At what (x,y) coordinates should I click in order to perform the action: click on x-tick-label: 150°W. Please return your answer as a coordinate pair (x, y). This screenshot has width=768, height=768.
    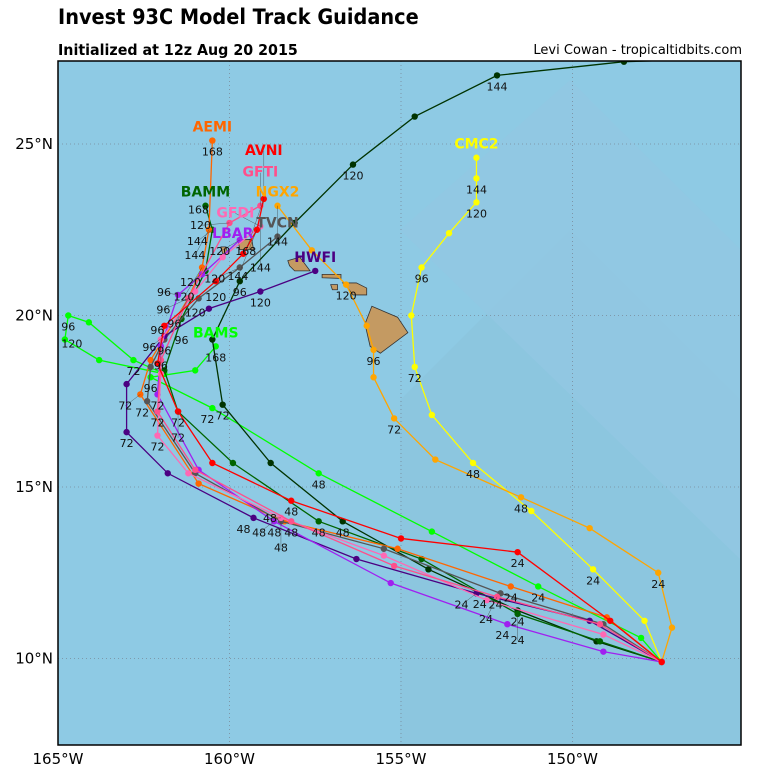
    Looking at the image, I should click on (572, 759).